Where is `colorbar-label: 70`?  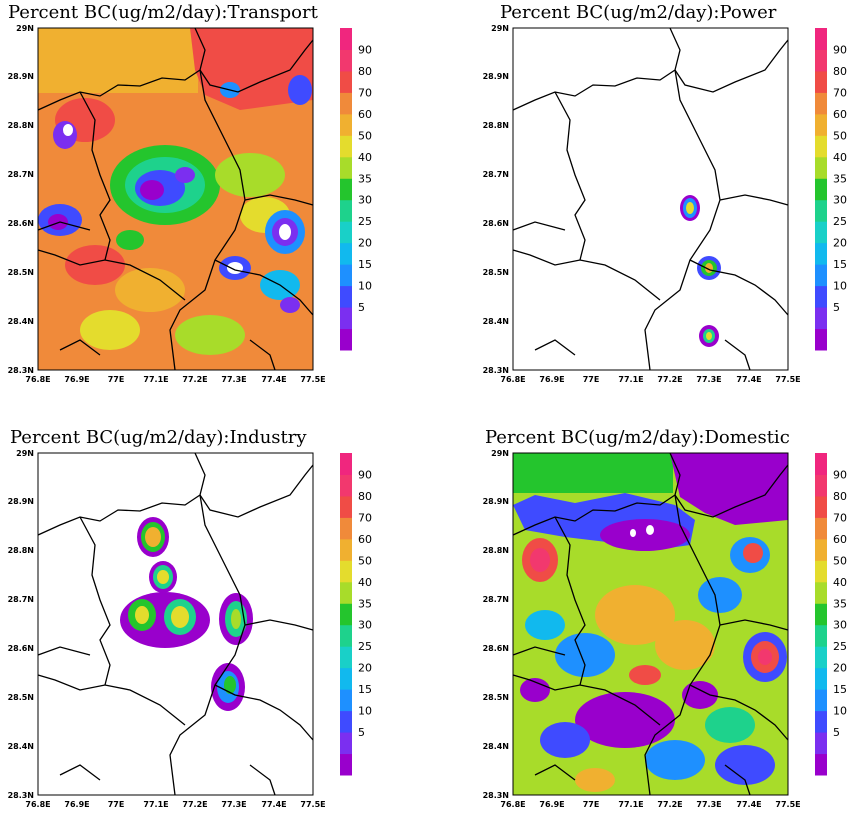
colorbar-label: 70 is located at coordinates (365, 517).